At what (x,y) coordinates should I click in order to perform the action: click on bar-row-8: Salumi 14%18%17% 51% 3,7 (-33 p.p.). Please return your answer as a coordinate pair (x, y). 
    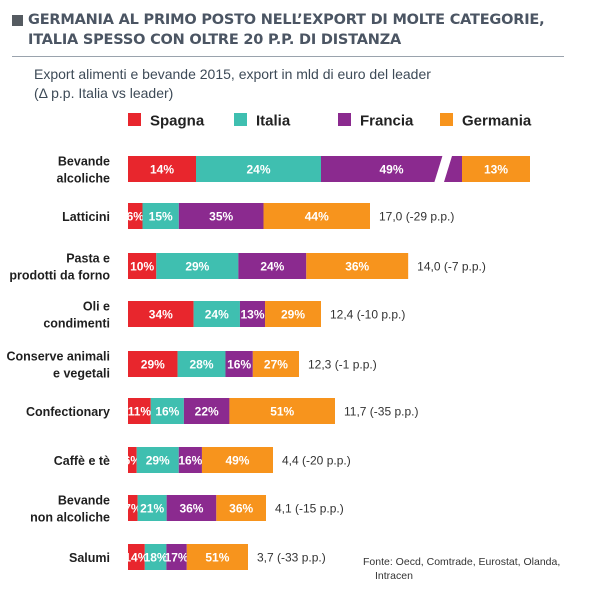
    Looking at the image, I should click on (197, 557).